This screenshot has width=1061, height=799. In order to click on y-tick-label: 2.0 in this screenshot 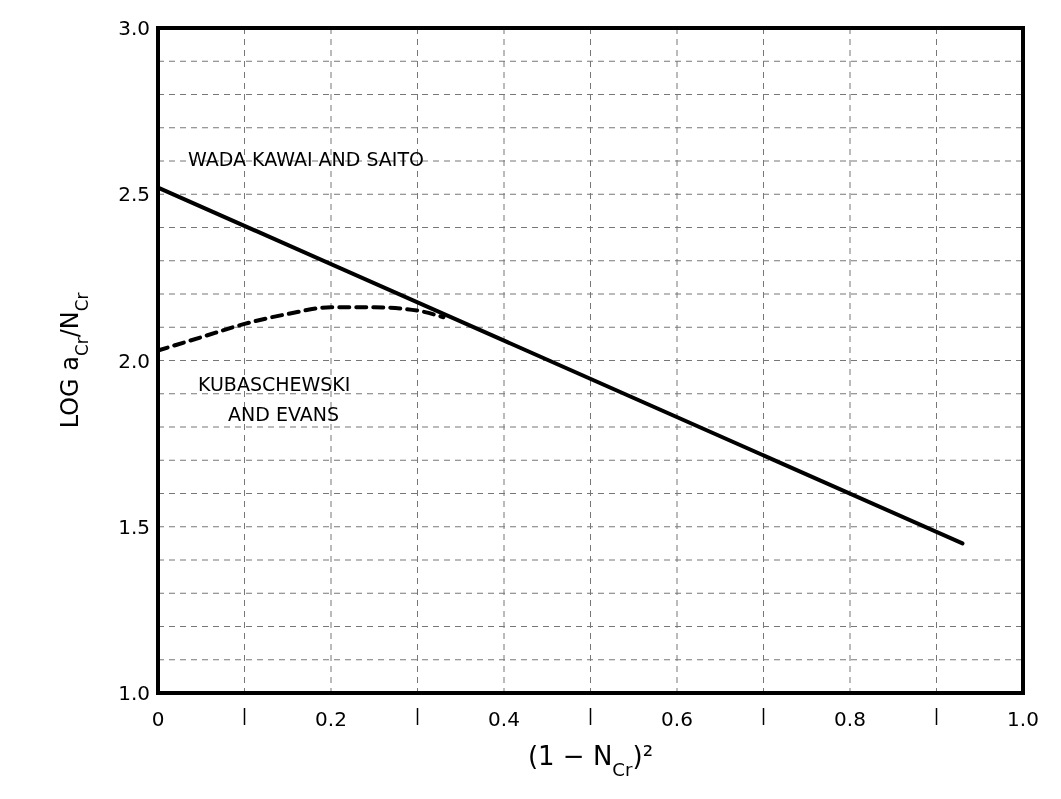, I will do `click(134, 360)`.